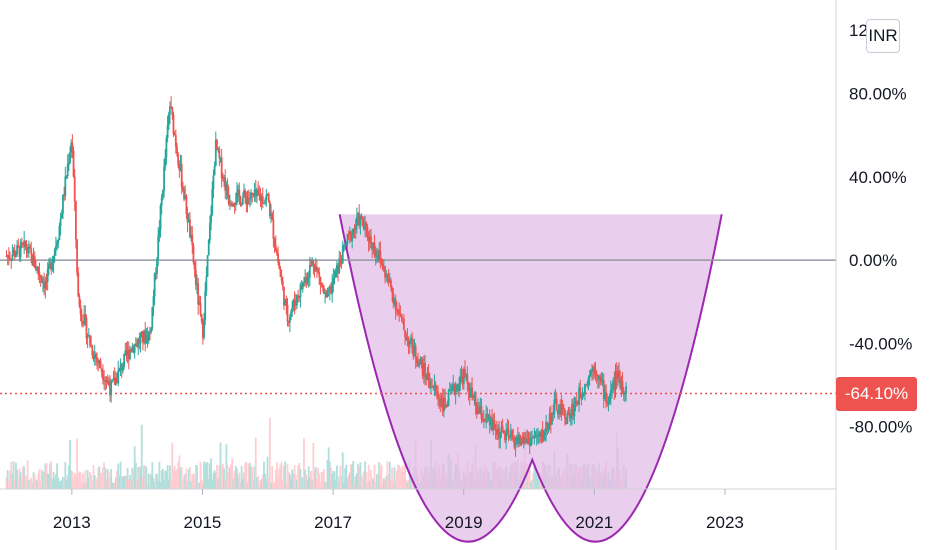  I want to click on price-axis: 80.00% 40.00% 0.00% -40.00% -80.00%, so click(880, 261).